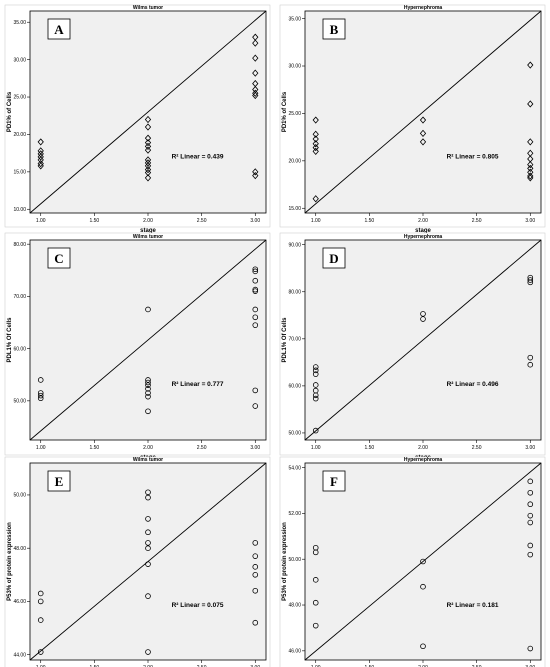  I want to click on y-tick-label: 52.00, so click(294, 514).